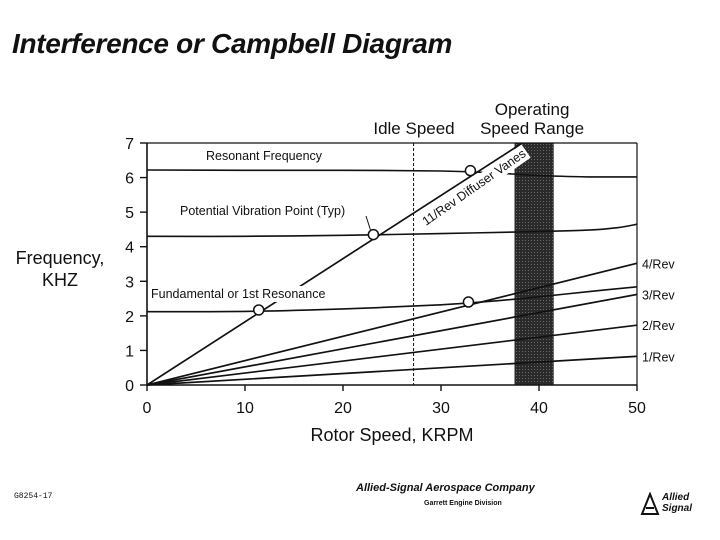 The width and height of the screenshot is (720, 540). I want to click on label-leader-line, so click(368, 222).